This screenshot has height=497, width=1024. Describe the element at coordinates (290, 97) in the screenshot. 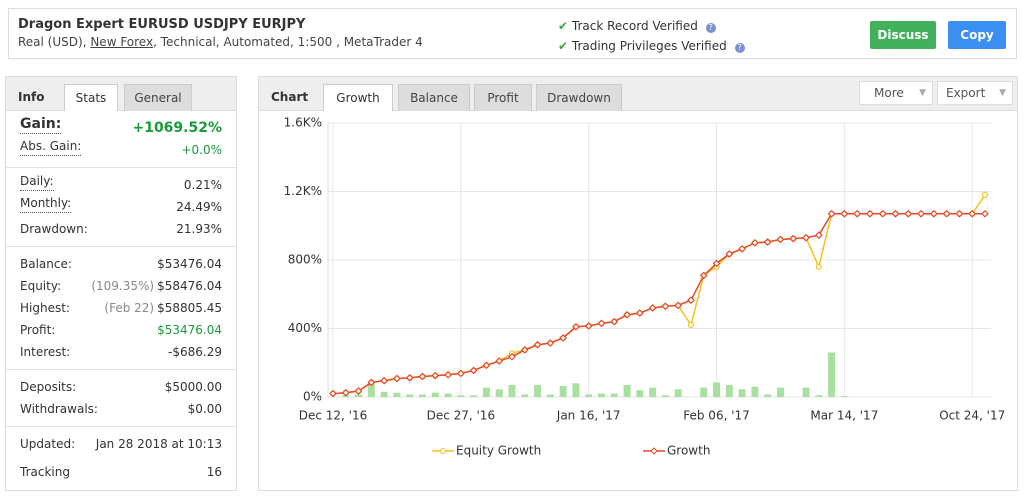

I see `chart-heading: Chart` at that location.